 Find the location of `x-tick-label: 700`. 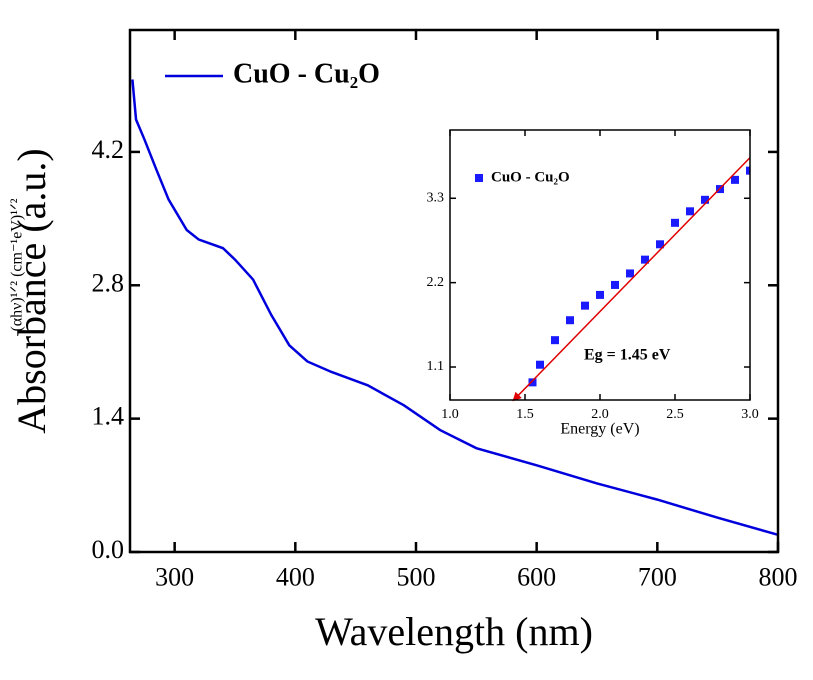

x-tick-label: 700 is located at coordinates (657, 576).